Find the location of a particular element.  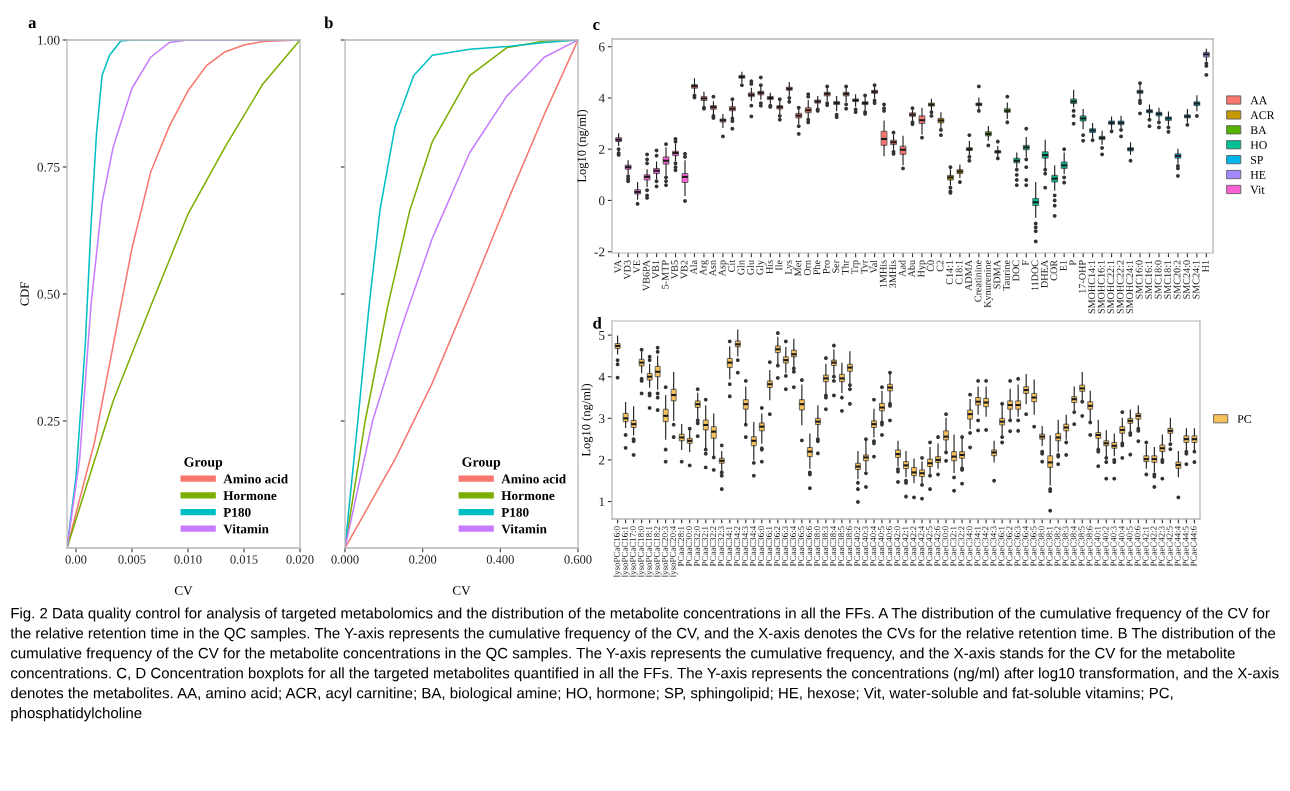

x-tick-label: PCaeC34:1 is located at coordinates (977, 546).